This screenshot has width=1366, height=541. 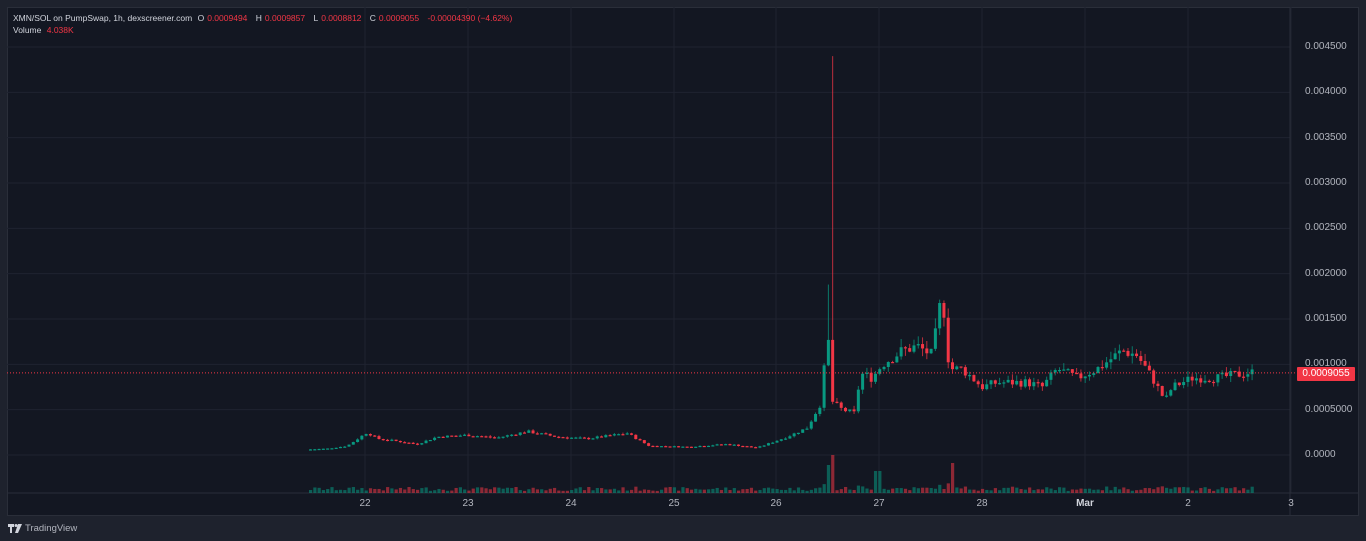 What do you see at coordinates (470, 18) in the screenshot?
I see `price-change: -0.00004390 (−4.62%)` at bounding box center [470, 18].